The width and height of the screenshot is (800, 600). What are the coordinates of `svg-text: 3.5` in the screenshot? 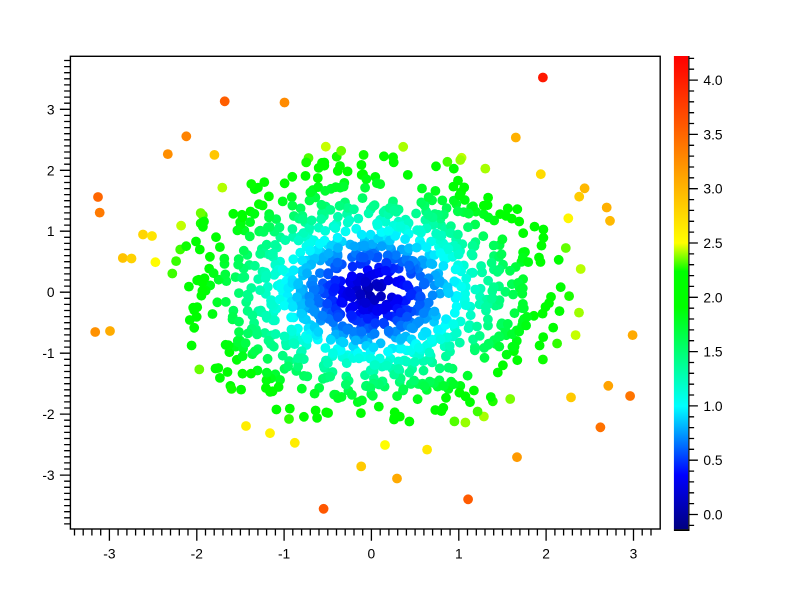 It's located at (713, 134).